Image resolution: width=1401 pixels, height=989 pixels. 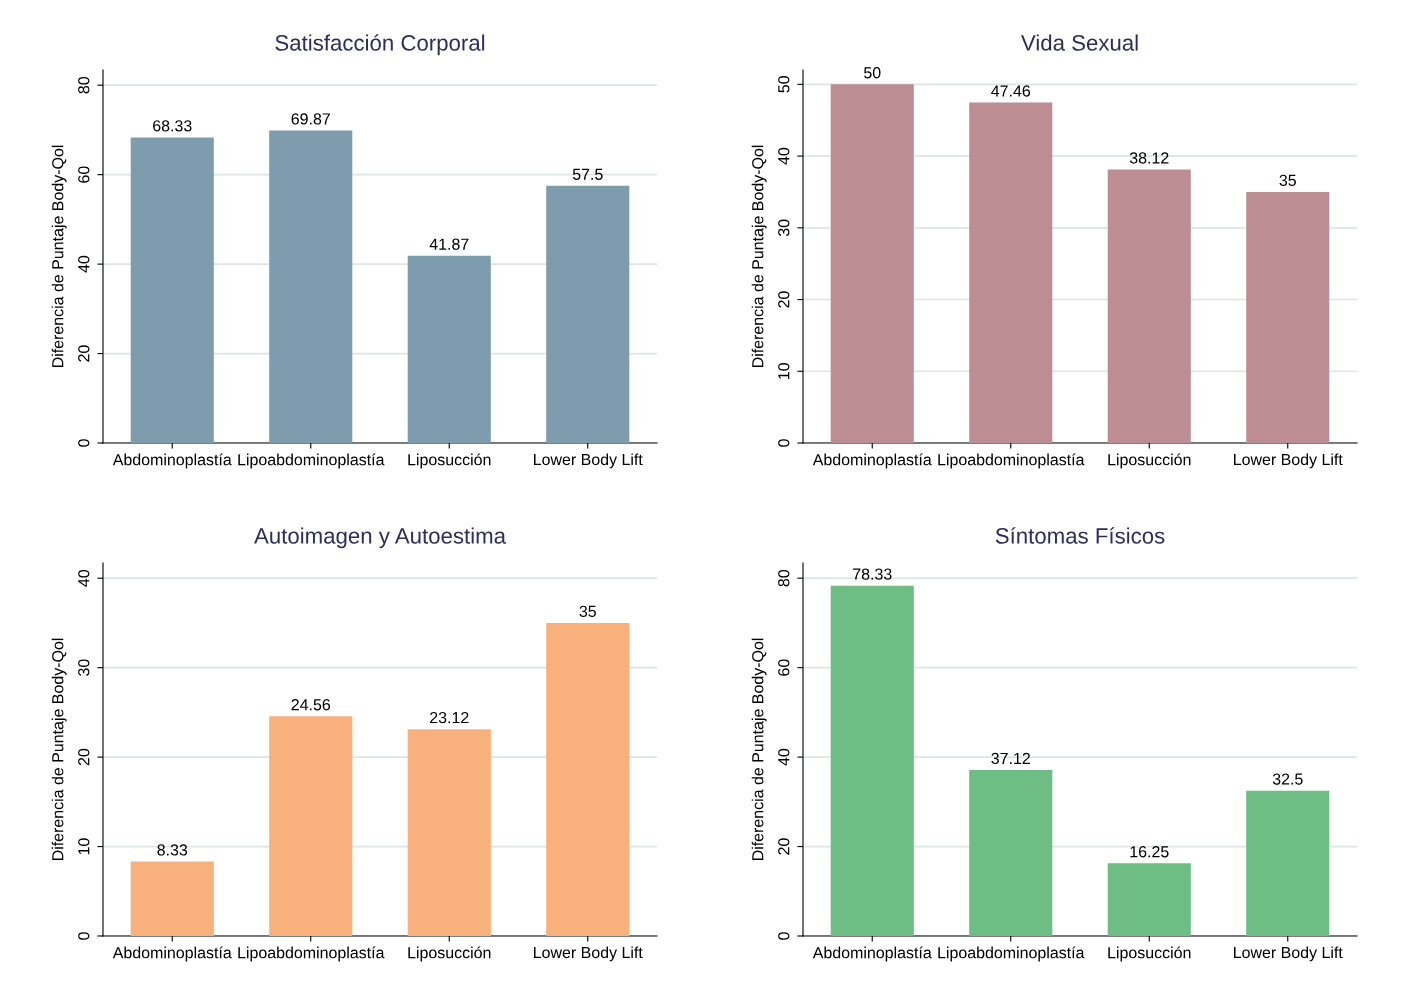 What do you see at coordinates (449, 717) in the screenshot?
I see `data-label: 23.12` at bounding box center [449, 717].